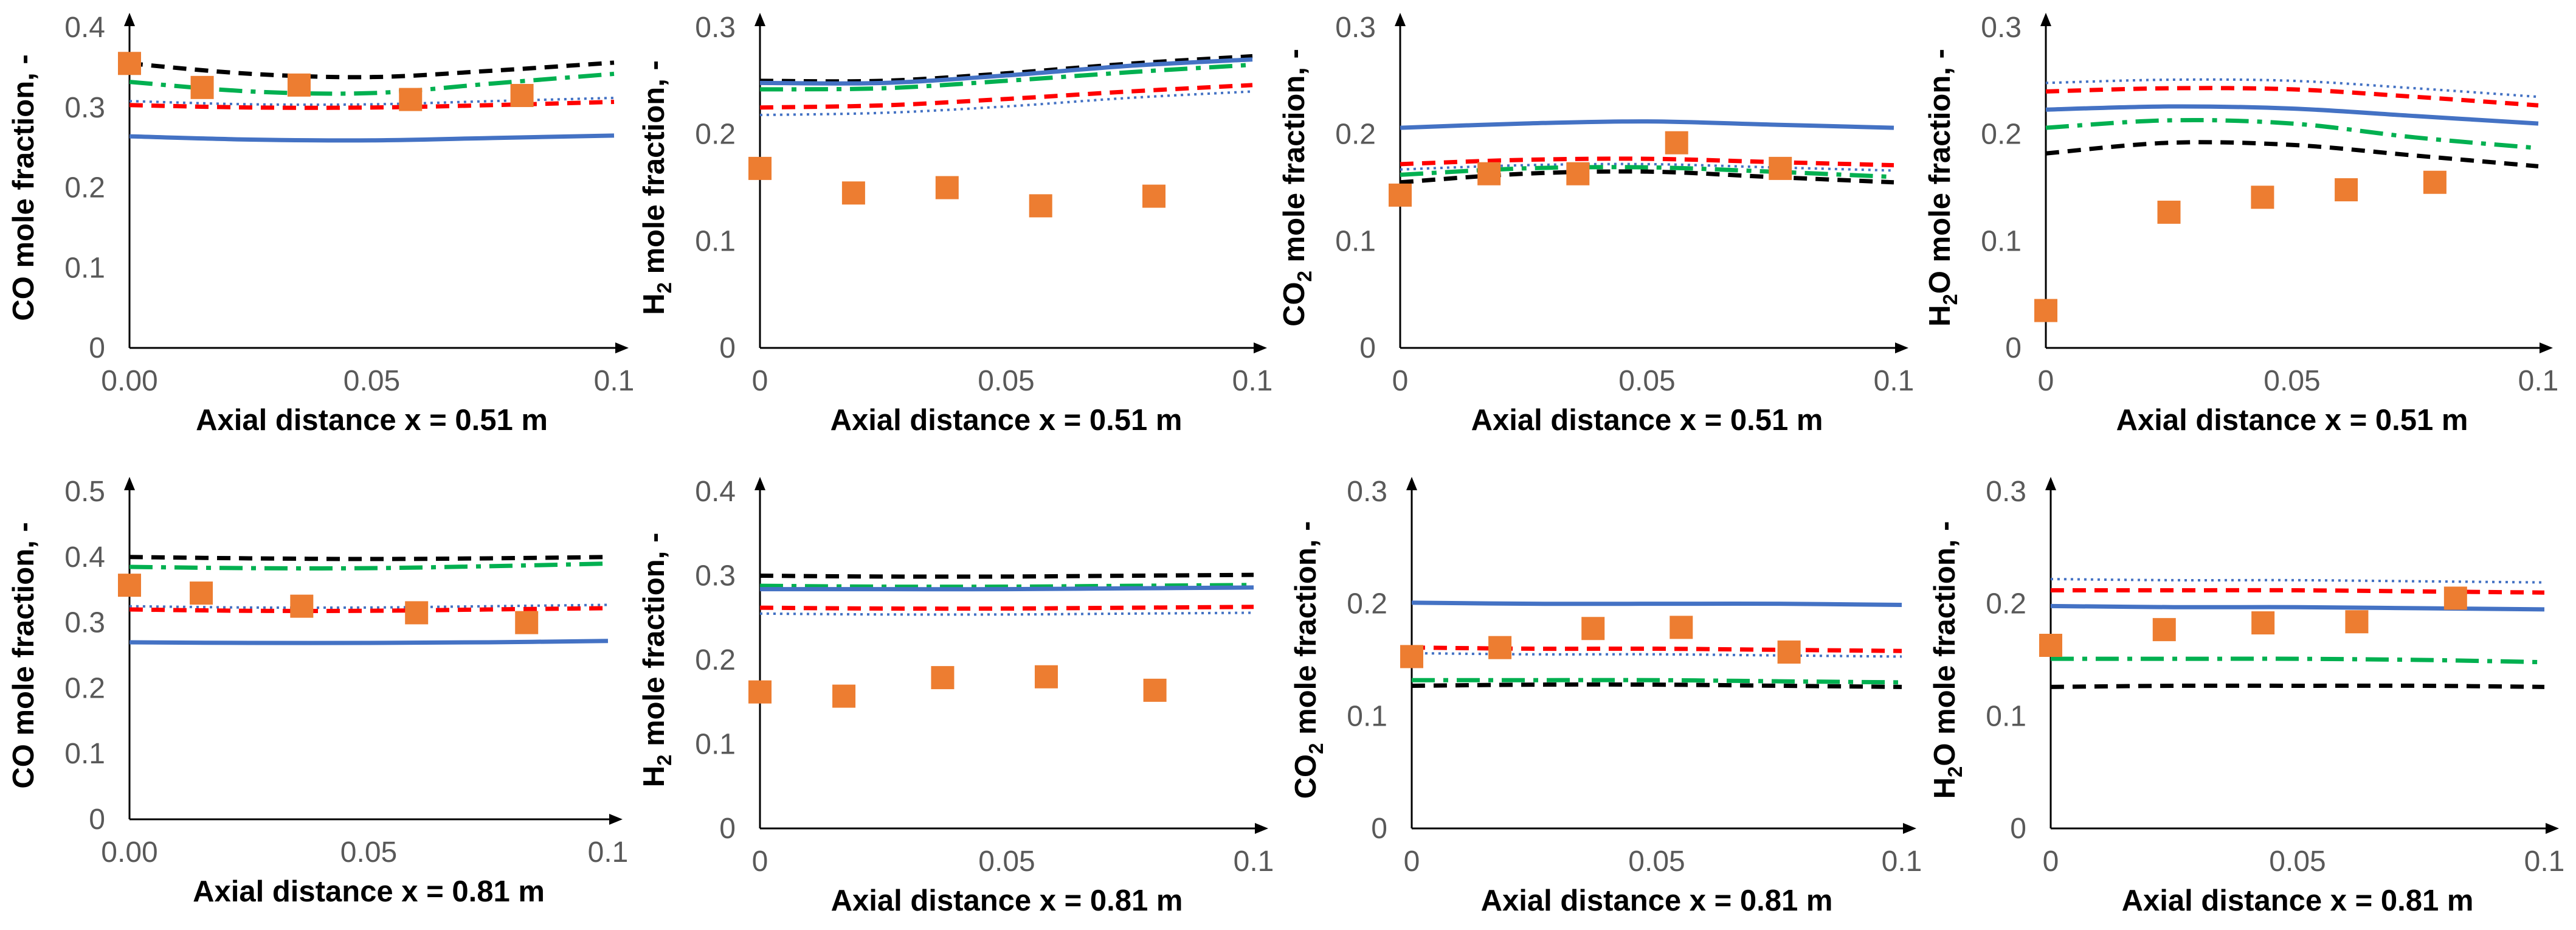  What do you see at coordinates (84, 492) in the screenshot?
I see `y-tick-label: 0.5` at bounding box center [84, 492].